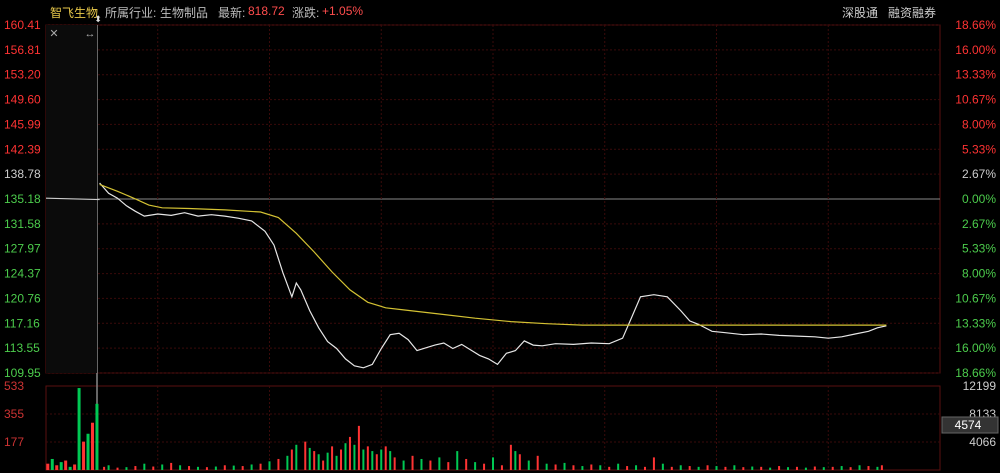 The width and height of the screenshot is (1000, 473). Describe the element at coordinates (22, 100) in the screenshot. I see `price-tick-label: 149.60` at that location.